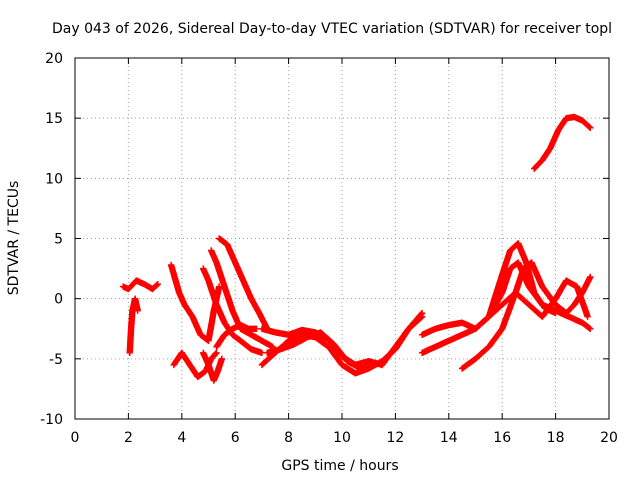  Describe the element at coordinates (235, 438) in the screenshot. I see `x-tick-label: 6` at that location.